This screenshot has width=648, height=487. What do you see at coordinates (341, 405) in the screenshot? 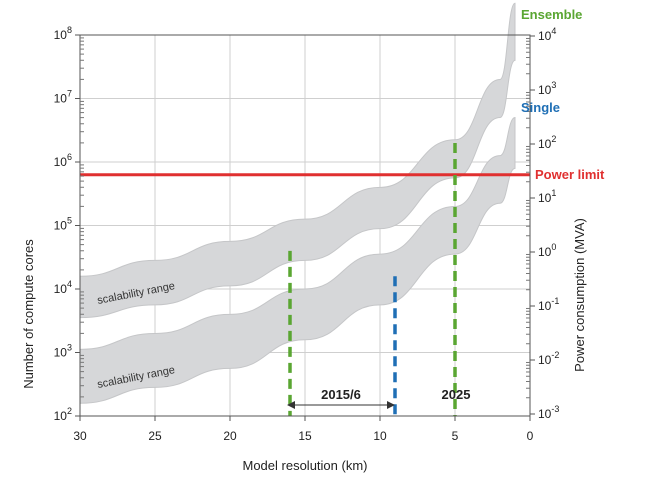
I see `range-arrow` at bounding box center [341, 405].